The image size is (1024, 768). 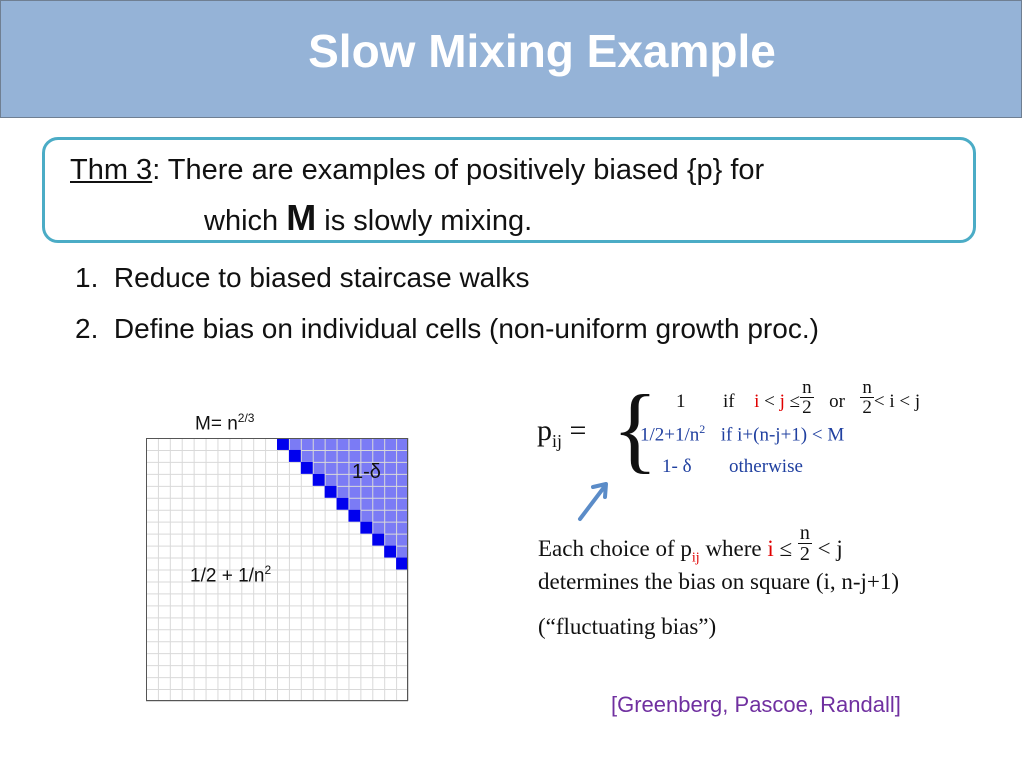 I want to click on case2-value: 1/2+1/n, so click(x=670, y=435).